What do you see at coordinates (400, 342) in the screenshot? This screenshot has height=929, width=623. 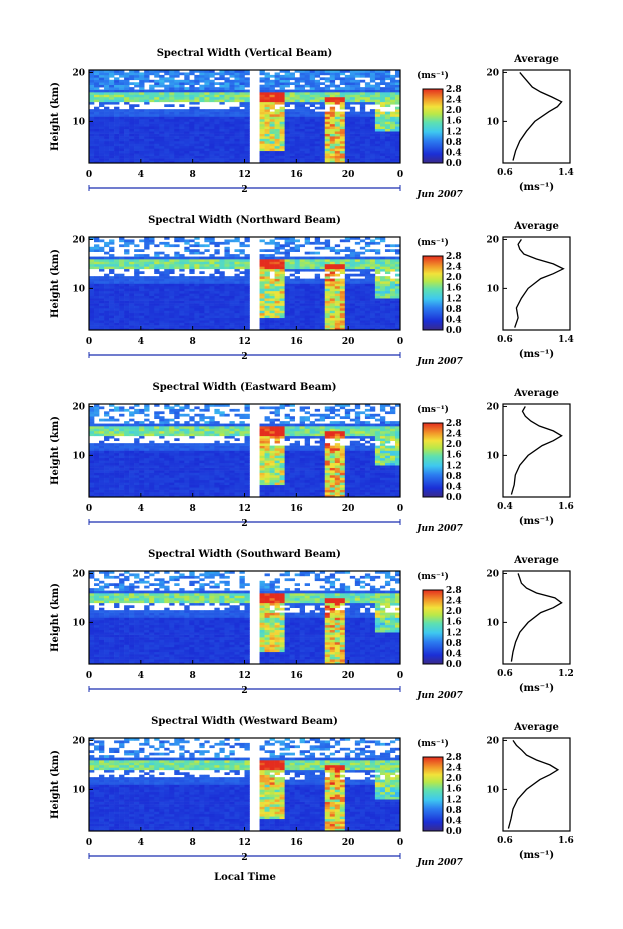 I see `x-tick-label: 0` at bounding box center [400, 342].